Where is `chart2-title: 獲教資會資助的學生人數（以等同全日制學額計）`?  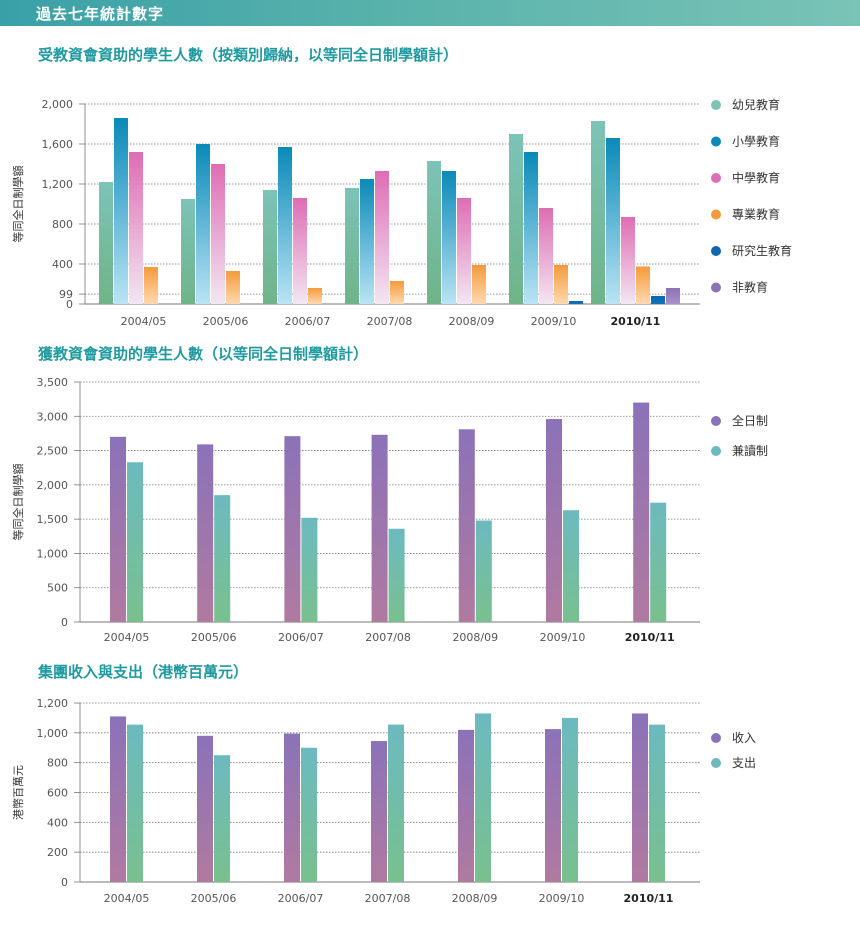 chart2-title: 獲教資會資助的學生人數（以等同全日制學額計） is located at coordinates (203, 354).